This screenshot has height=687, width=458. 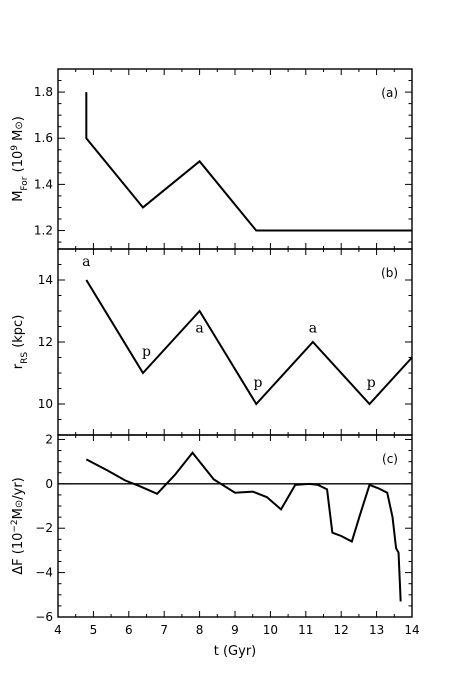 I want to click on x-tick-label: 5, so click(x=94, y=630).